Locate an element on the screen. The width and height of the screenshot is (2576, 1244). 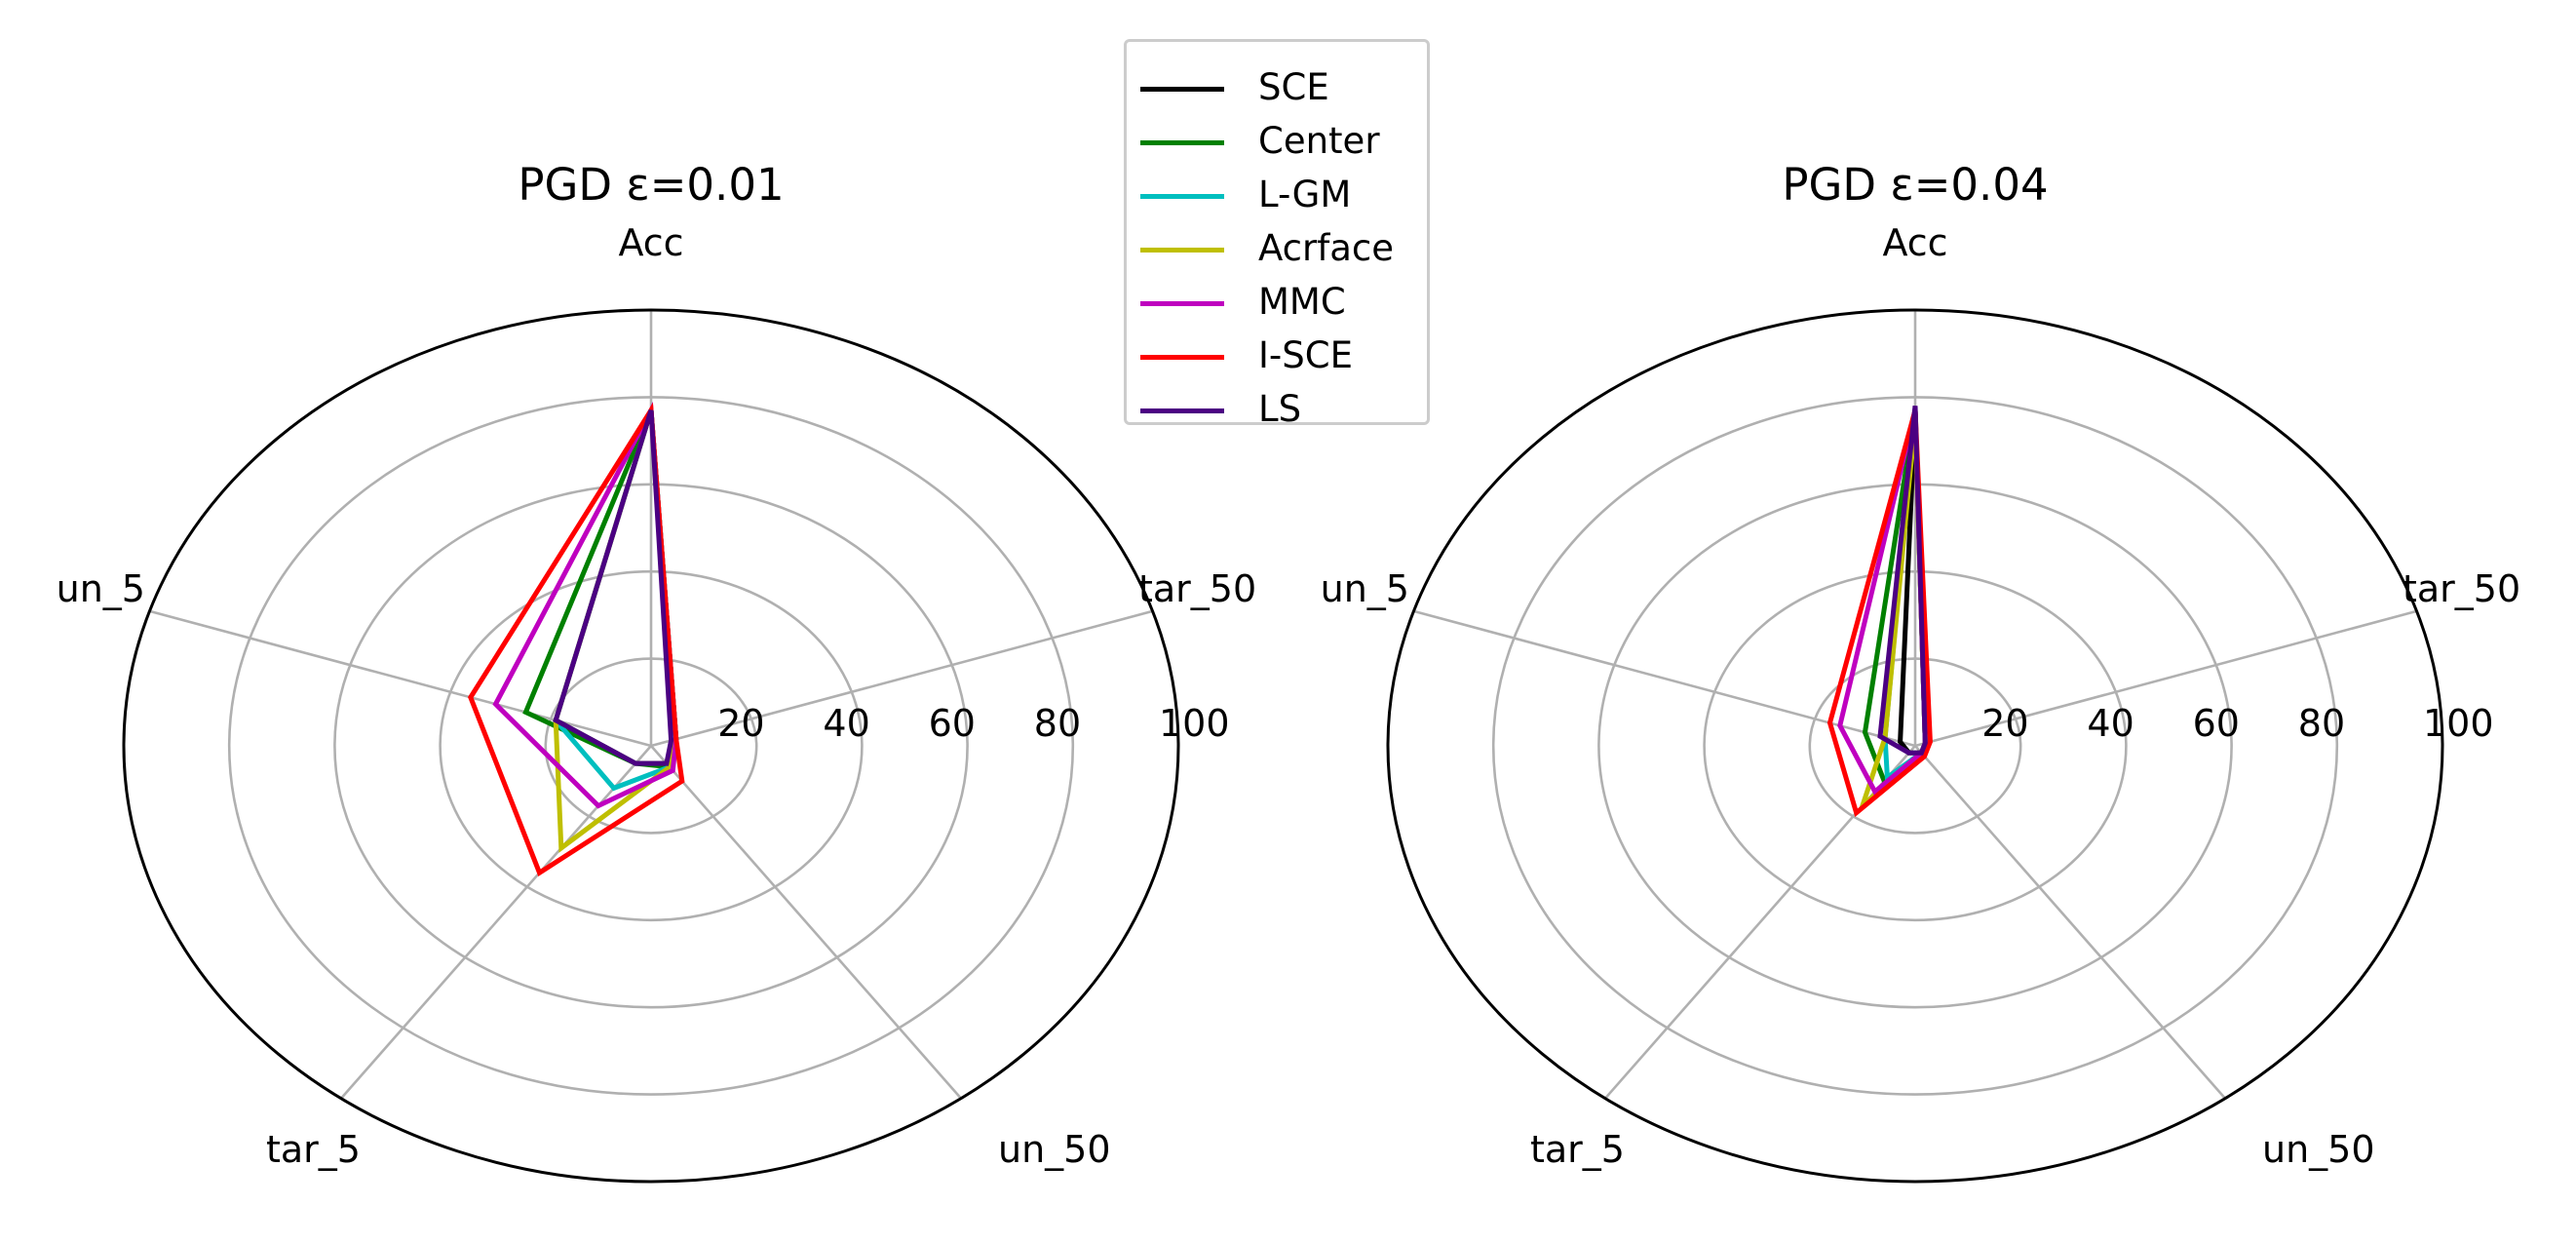
legend-item: MMC is located at coordinates (1277, 300).